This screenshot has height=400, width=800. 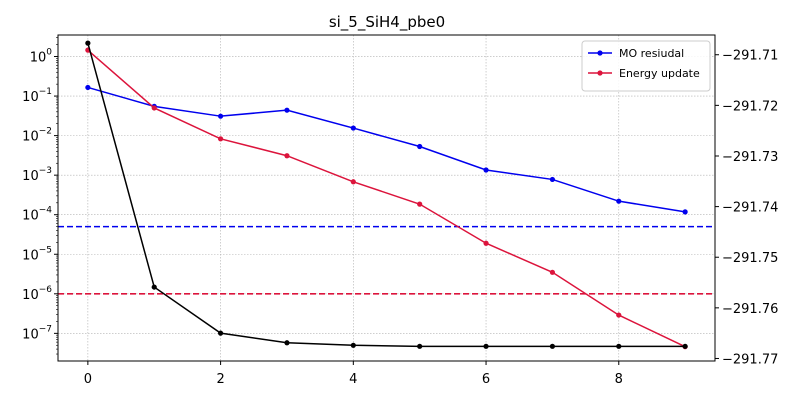 I want to click on right-y-tick-label: −291.77, so click(x=750, y=359).